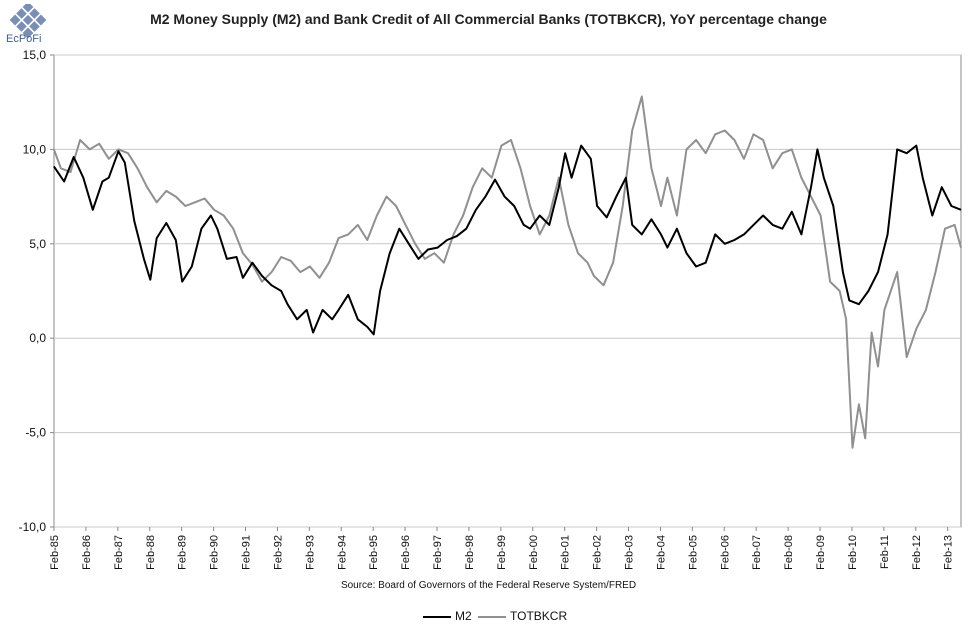  Describe the element at coordinates (725, 552) in the screenshot. I see `x-tick-label: Feb-06` at that location.